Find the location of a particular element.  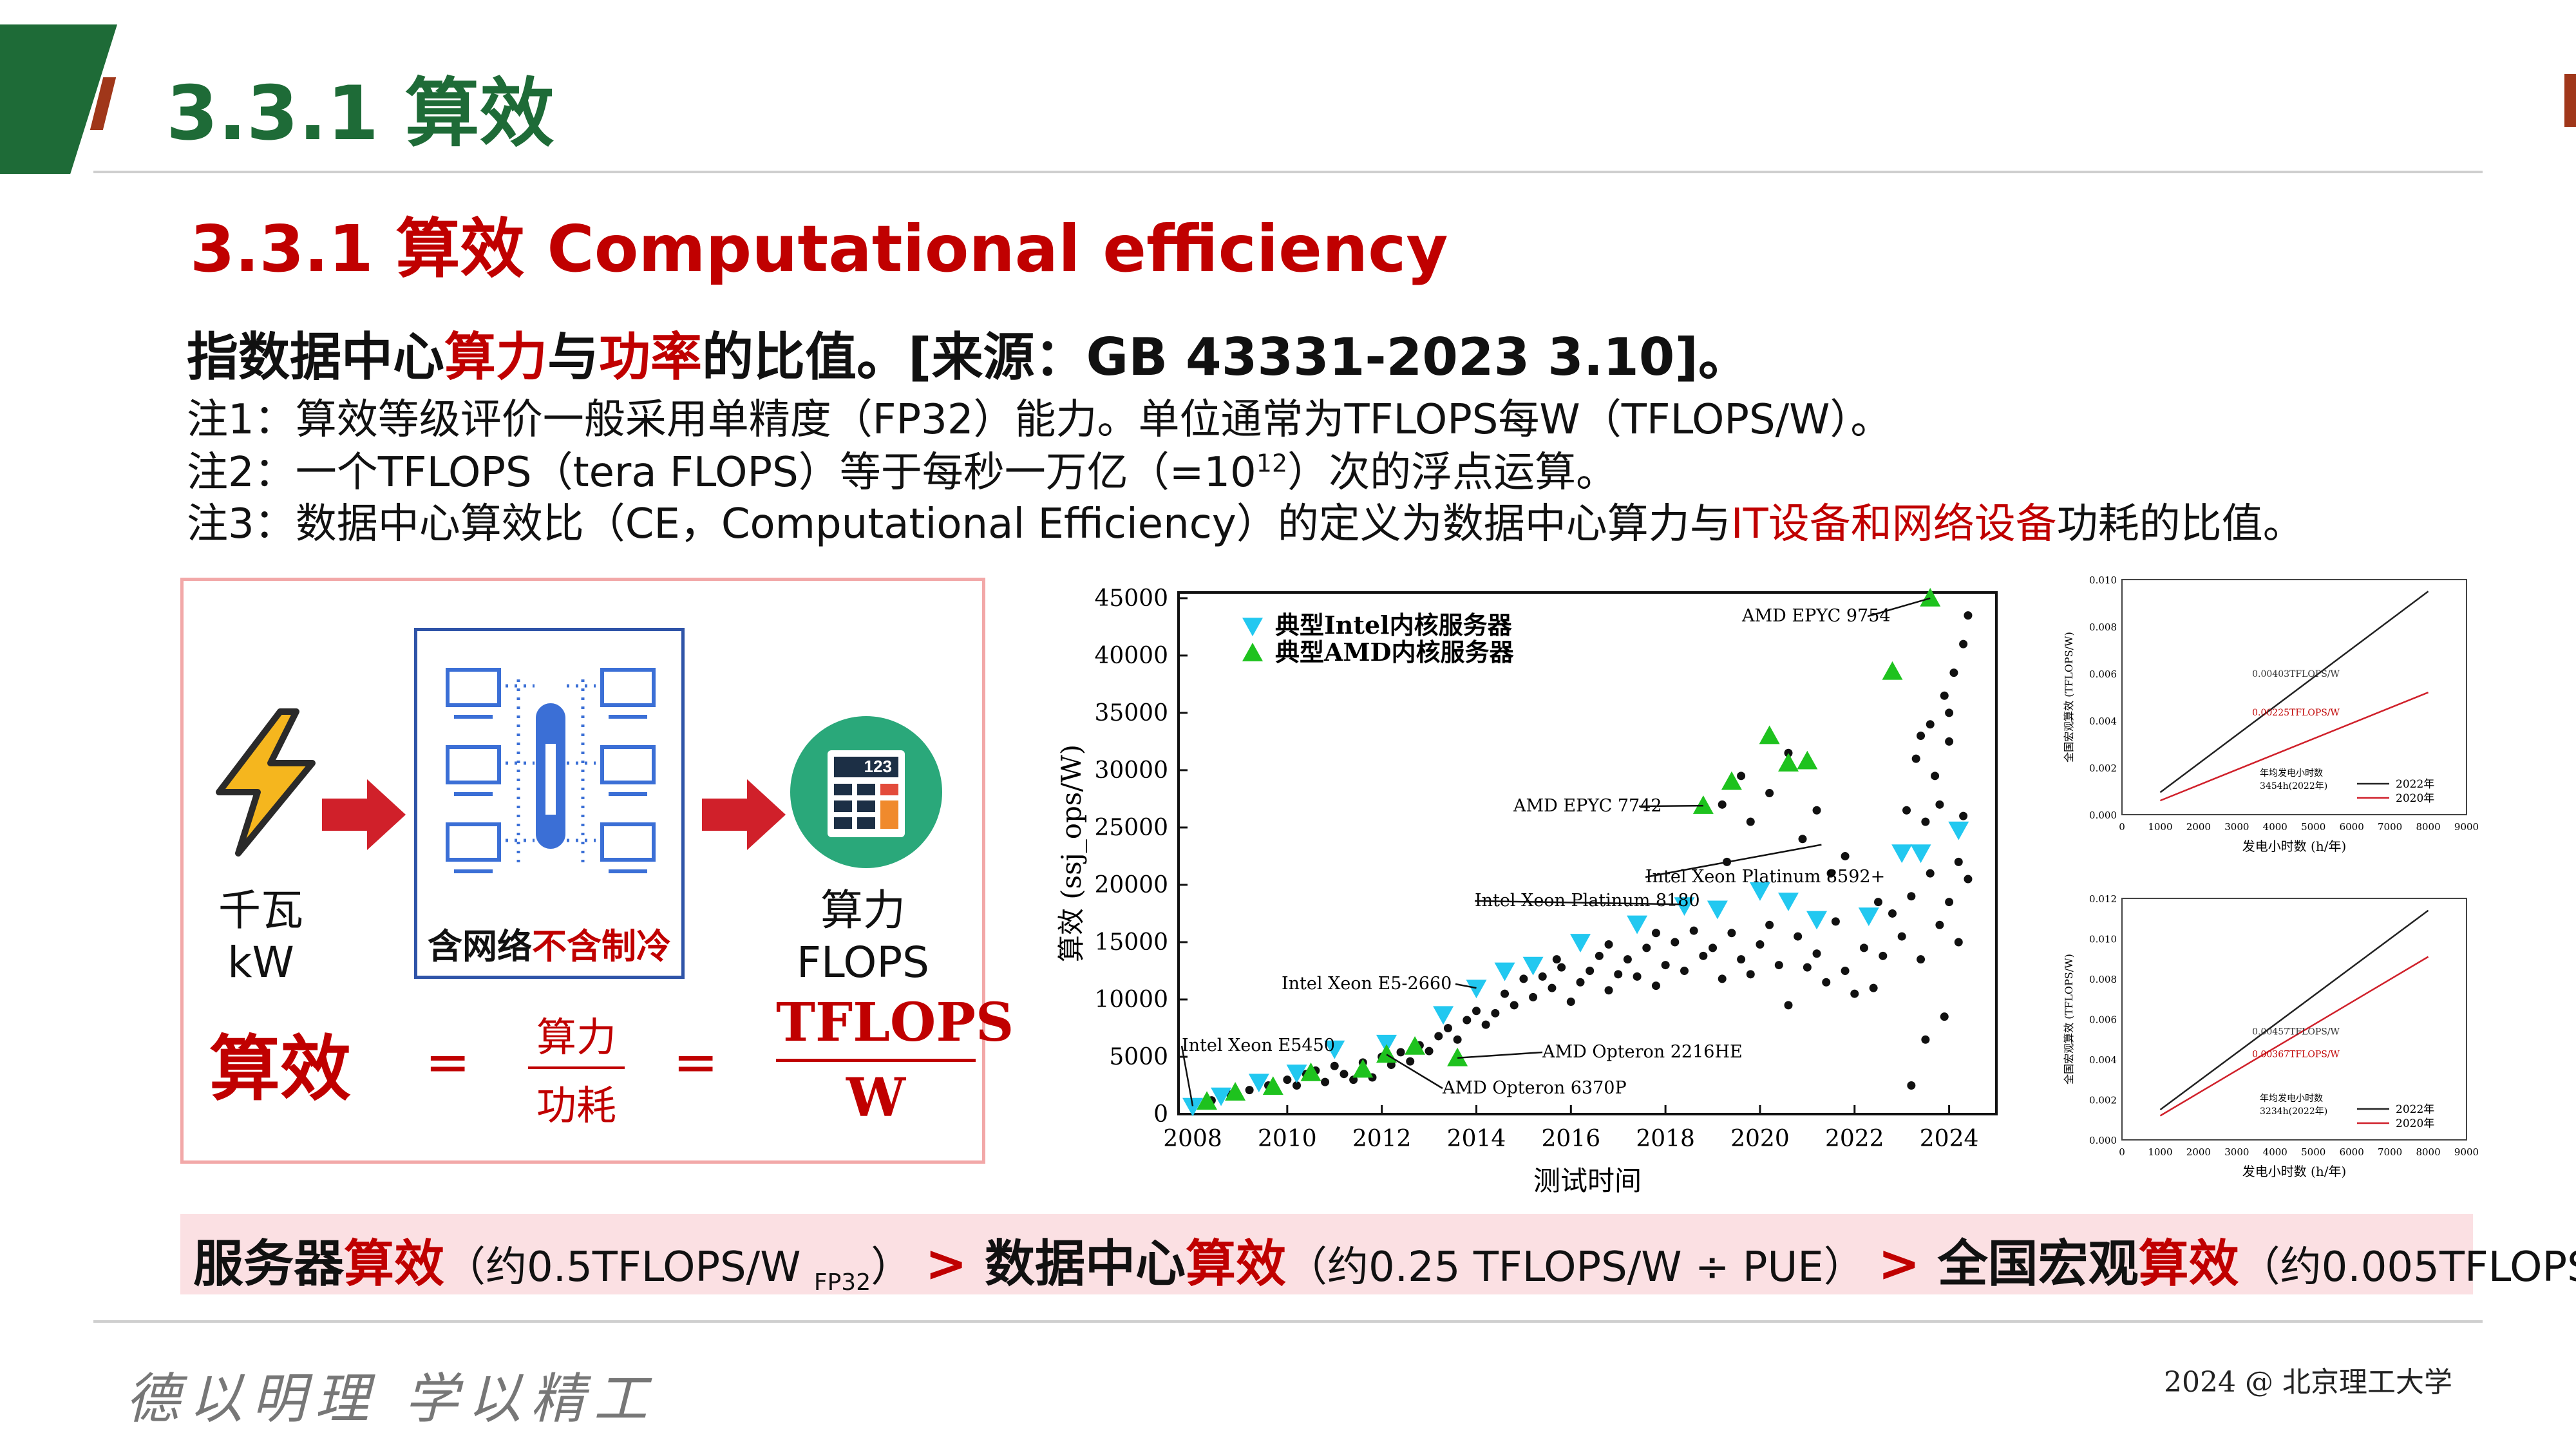

y-tick-label: 0.006 is located at coordinates (2103, 674).